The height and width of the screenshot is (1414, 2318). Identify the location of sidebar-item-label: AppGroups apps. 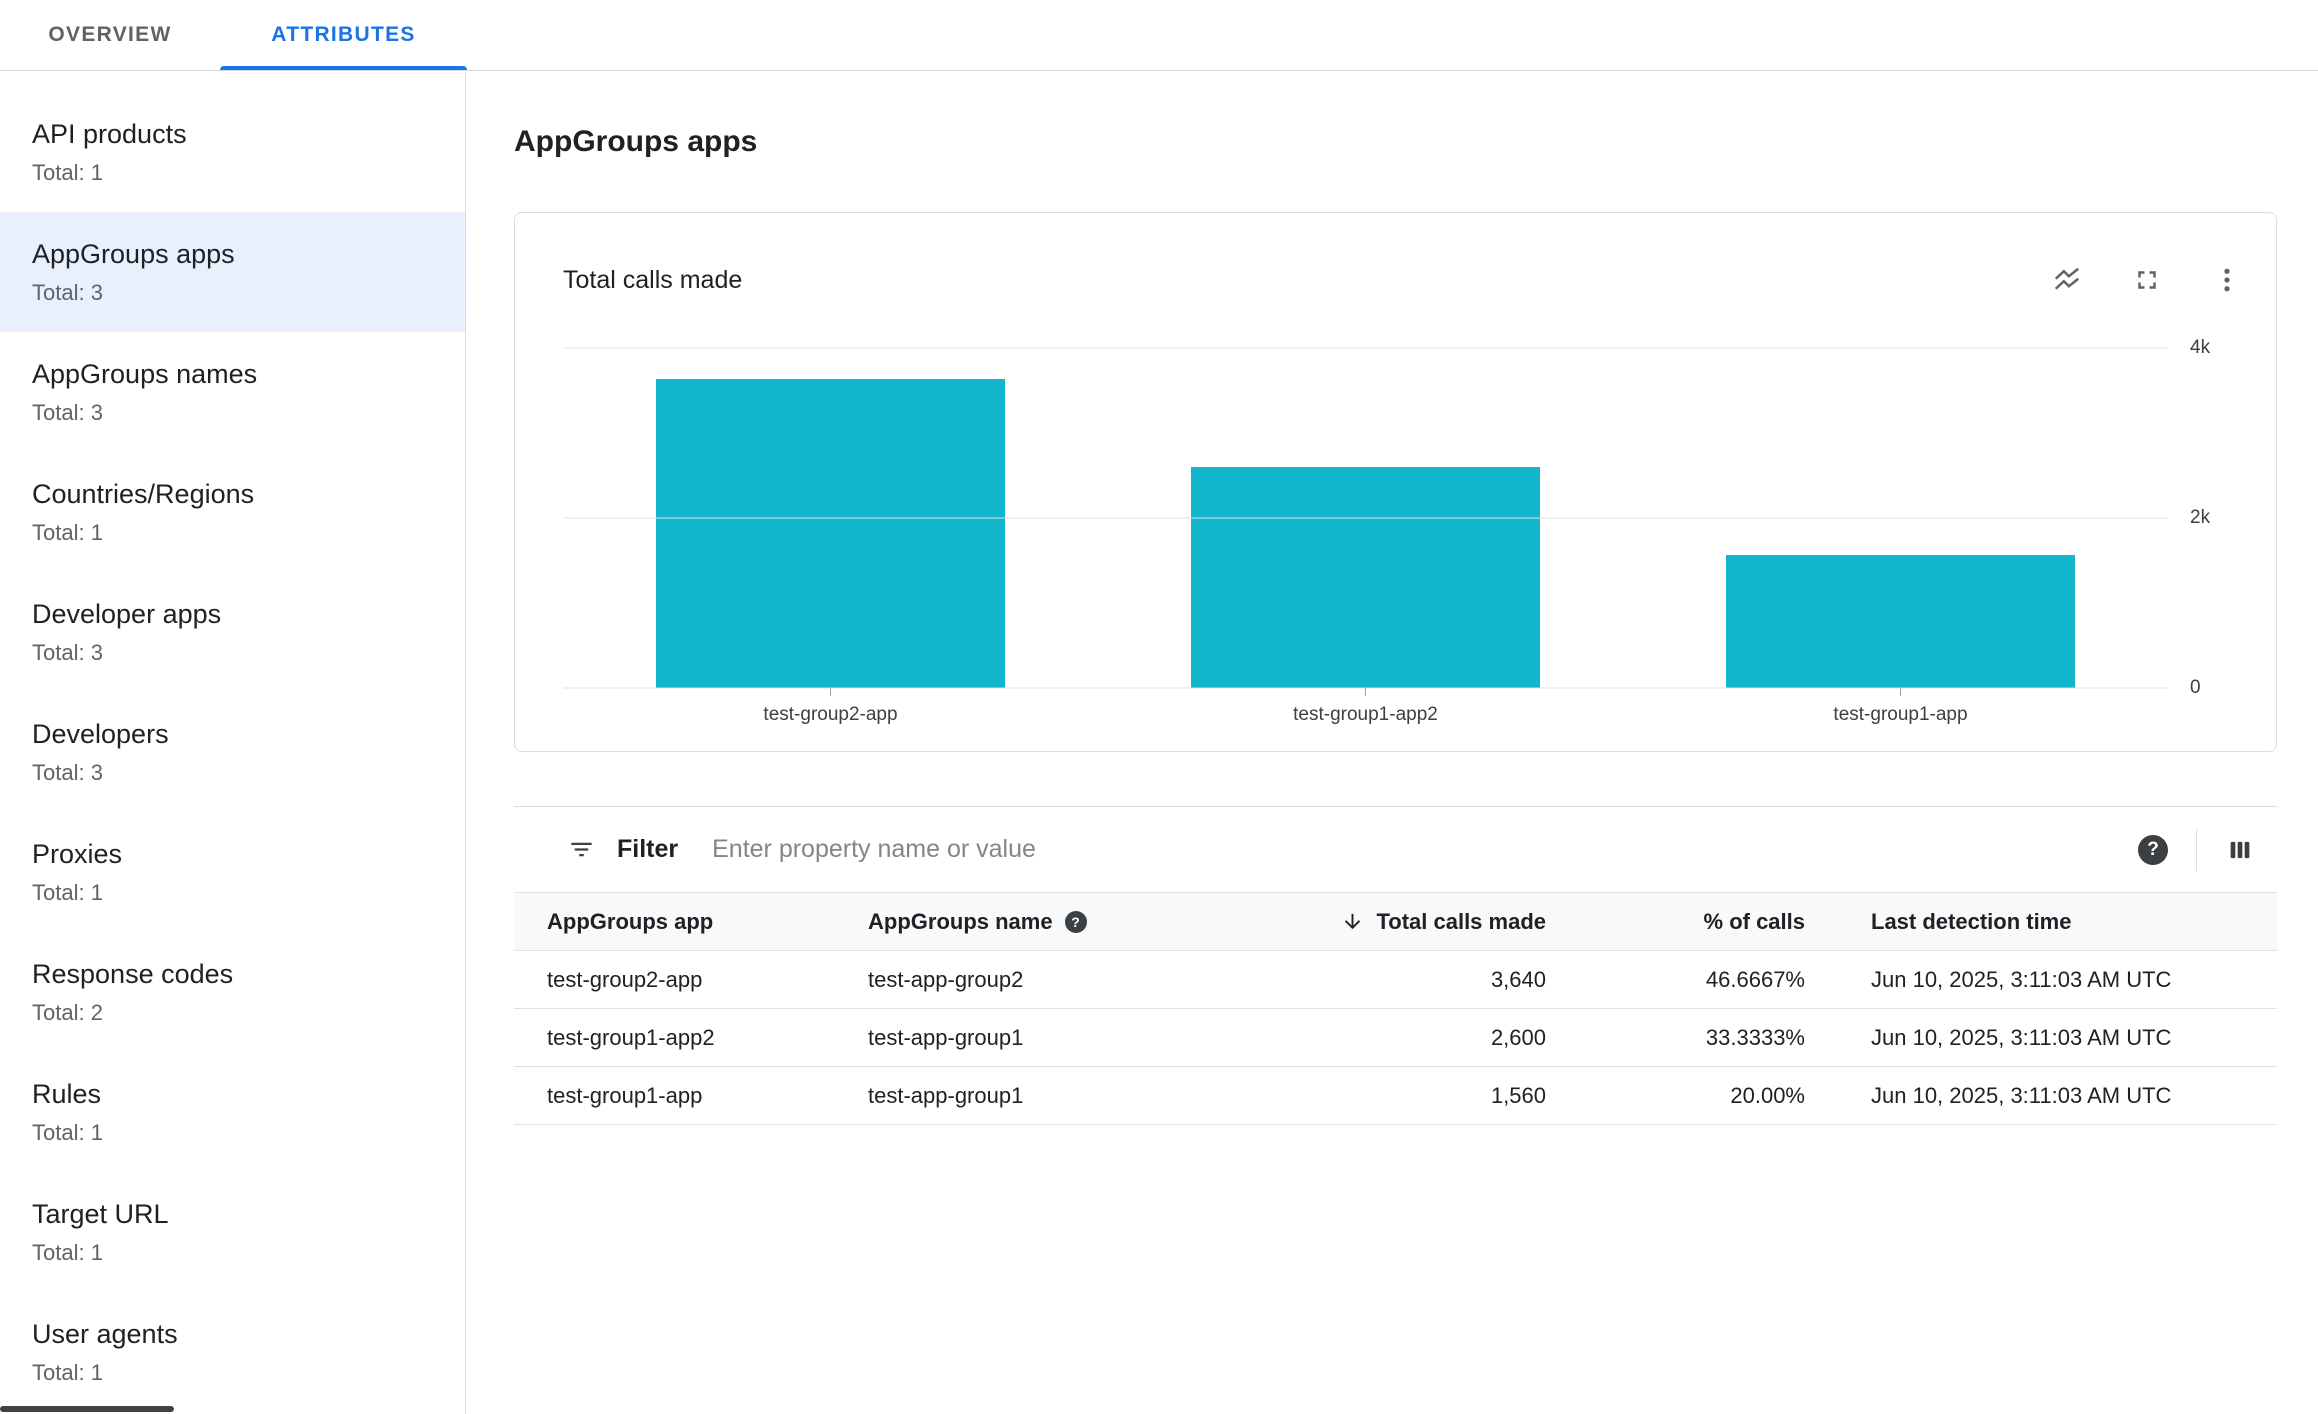
(133, 254).